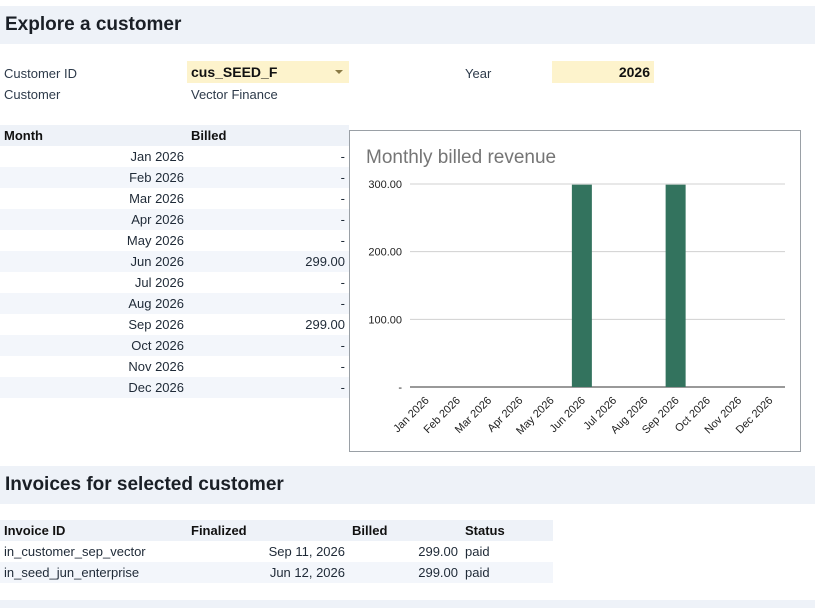  I want to click on month-row: Mar 2026 -, so click(174, 198).